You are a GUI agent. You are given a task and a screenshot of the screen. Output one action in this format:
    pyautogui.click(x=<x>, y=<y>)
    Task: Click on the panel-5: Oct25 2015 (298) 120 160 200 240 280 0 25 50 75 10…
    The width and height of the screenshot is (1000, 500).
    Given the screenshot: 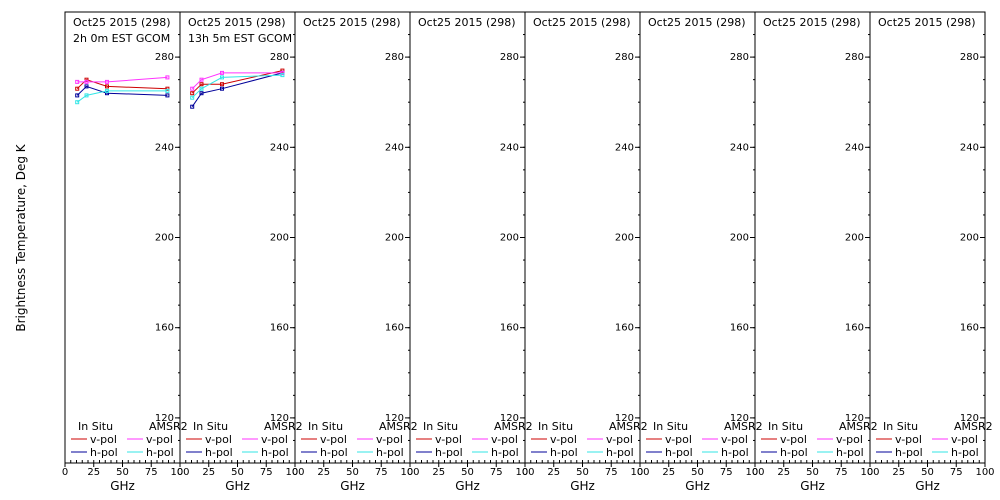 What is the action you would take?
    pyautogui.click(x=586, y=252)
    